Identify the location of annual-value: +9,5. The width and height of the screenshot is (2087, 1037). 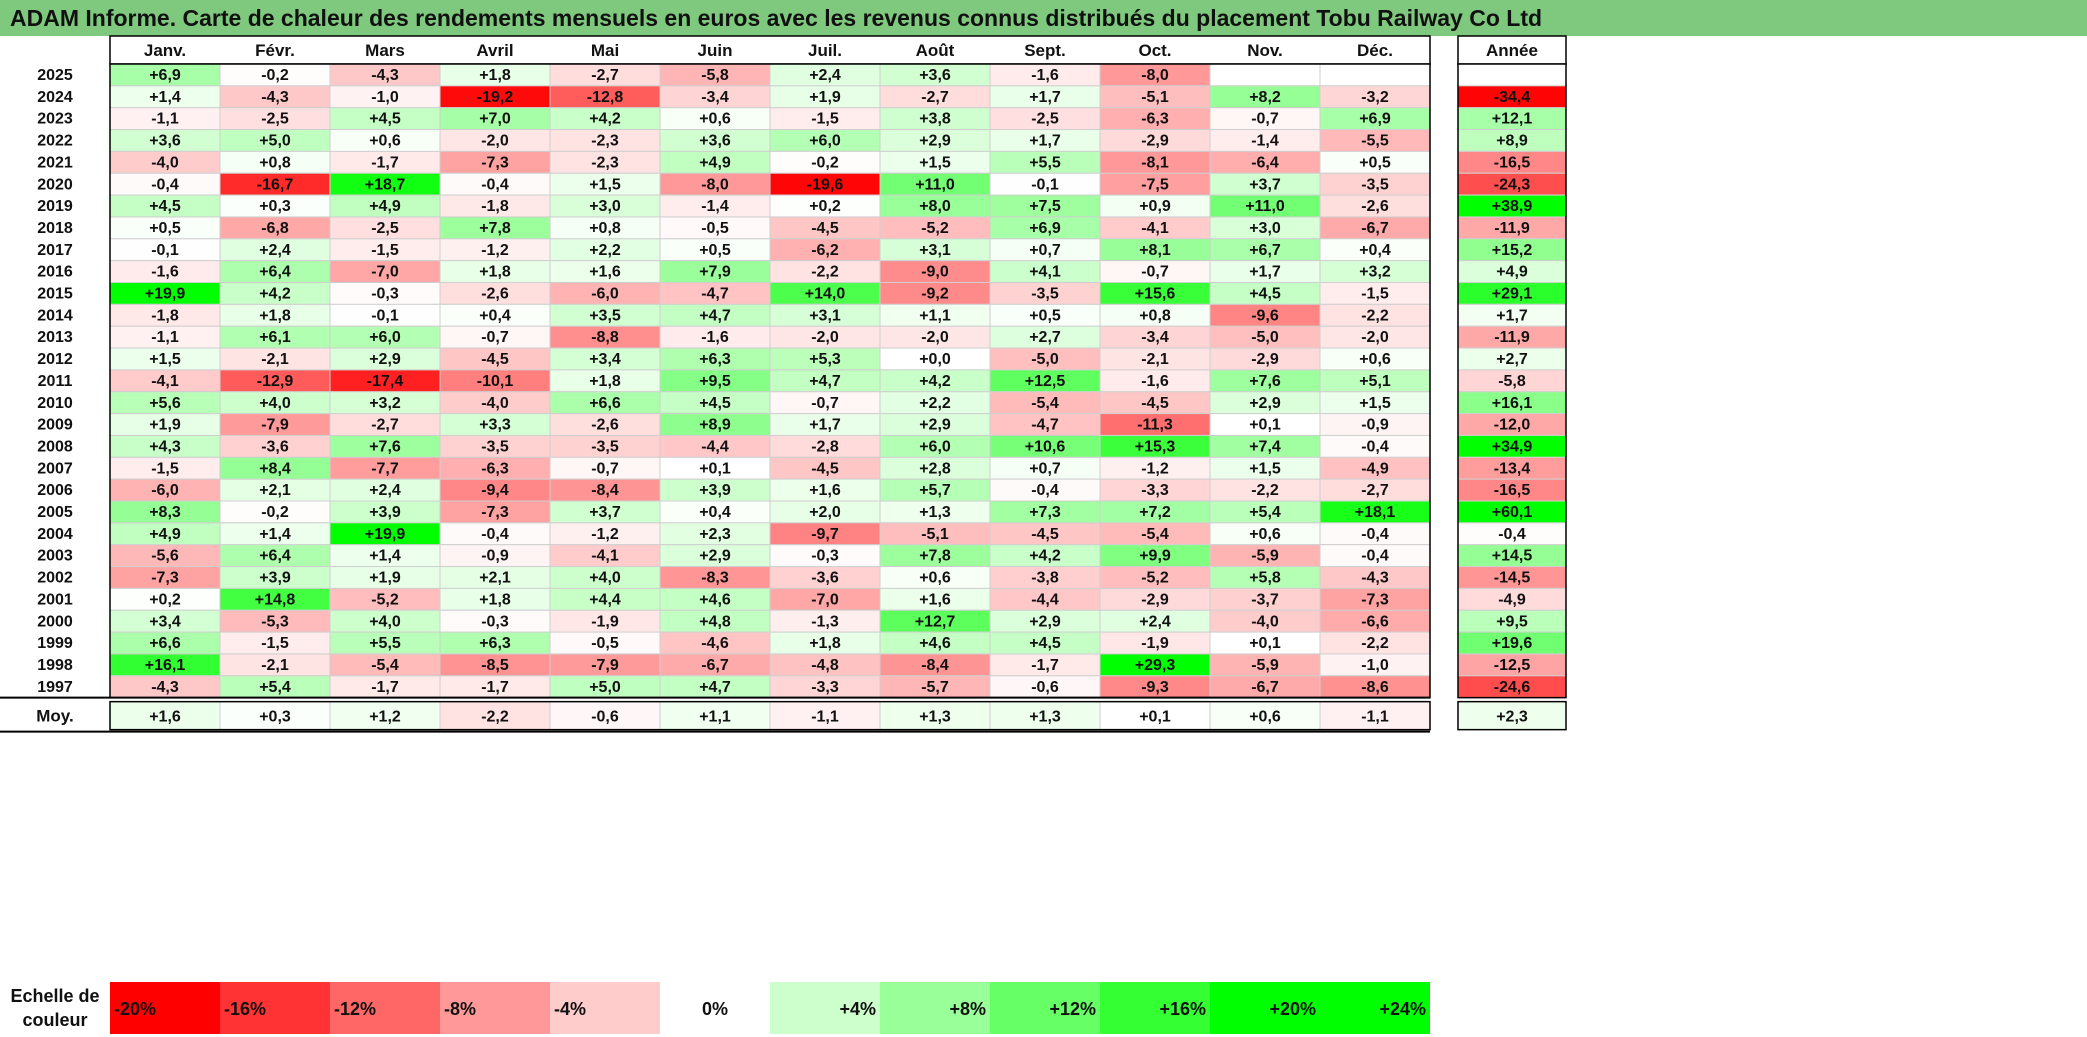
(1512, 621).